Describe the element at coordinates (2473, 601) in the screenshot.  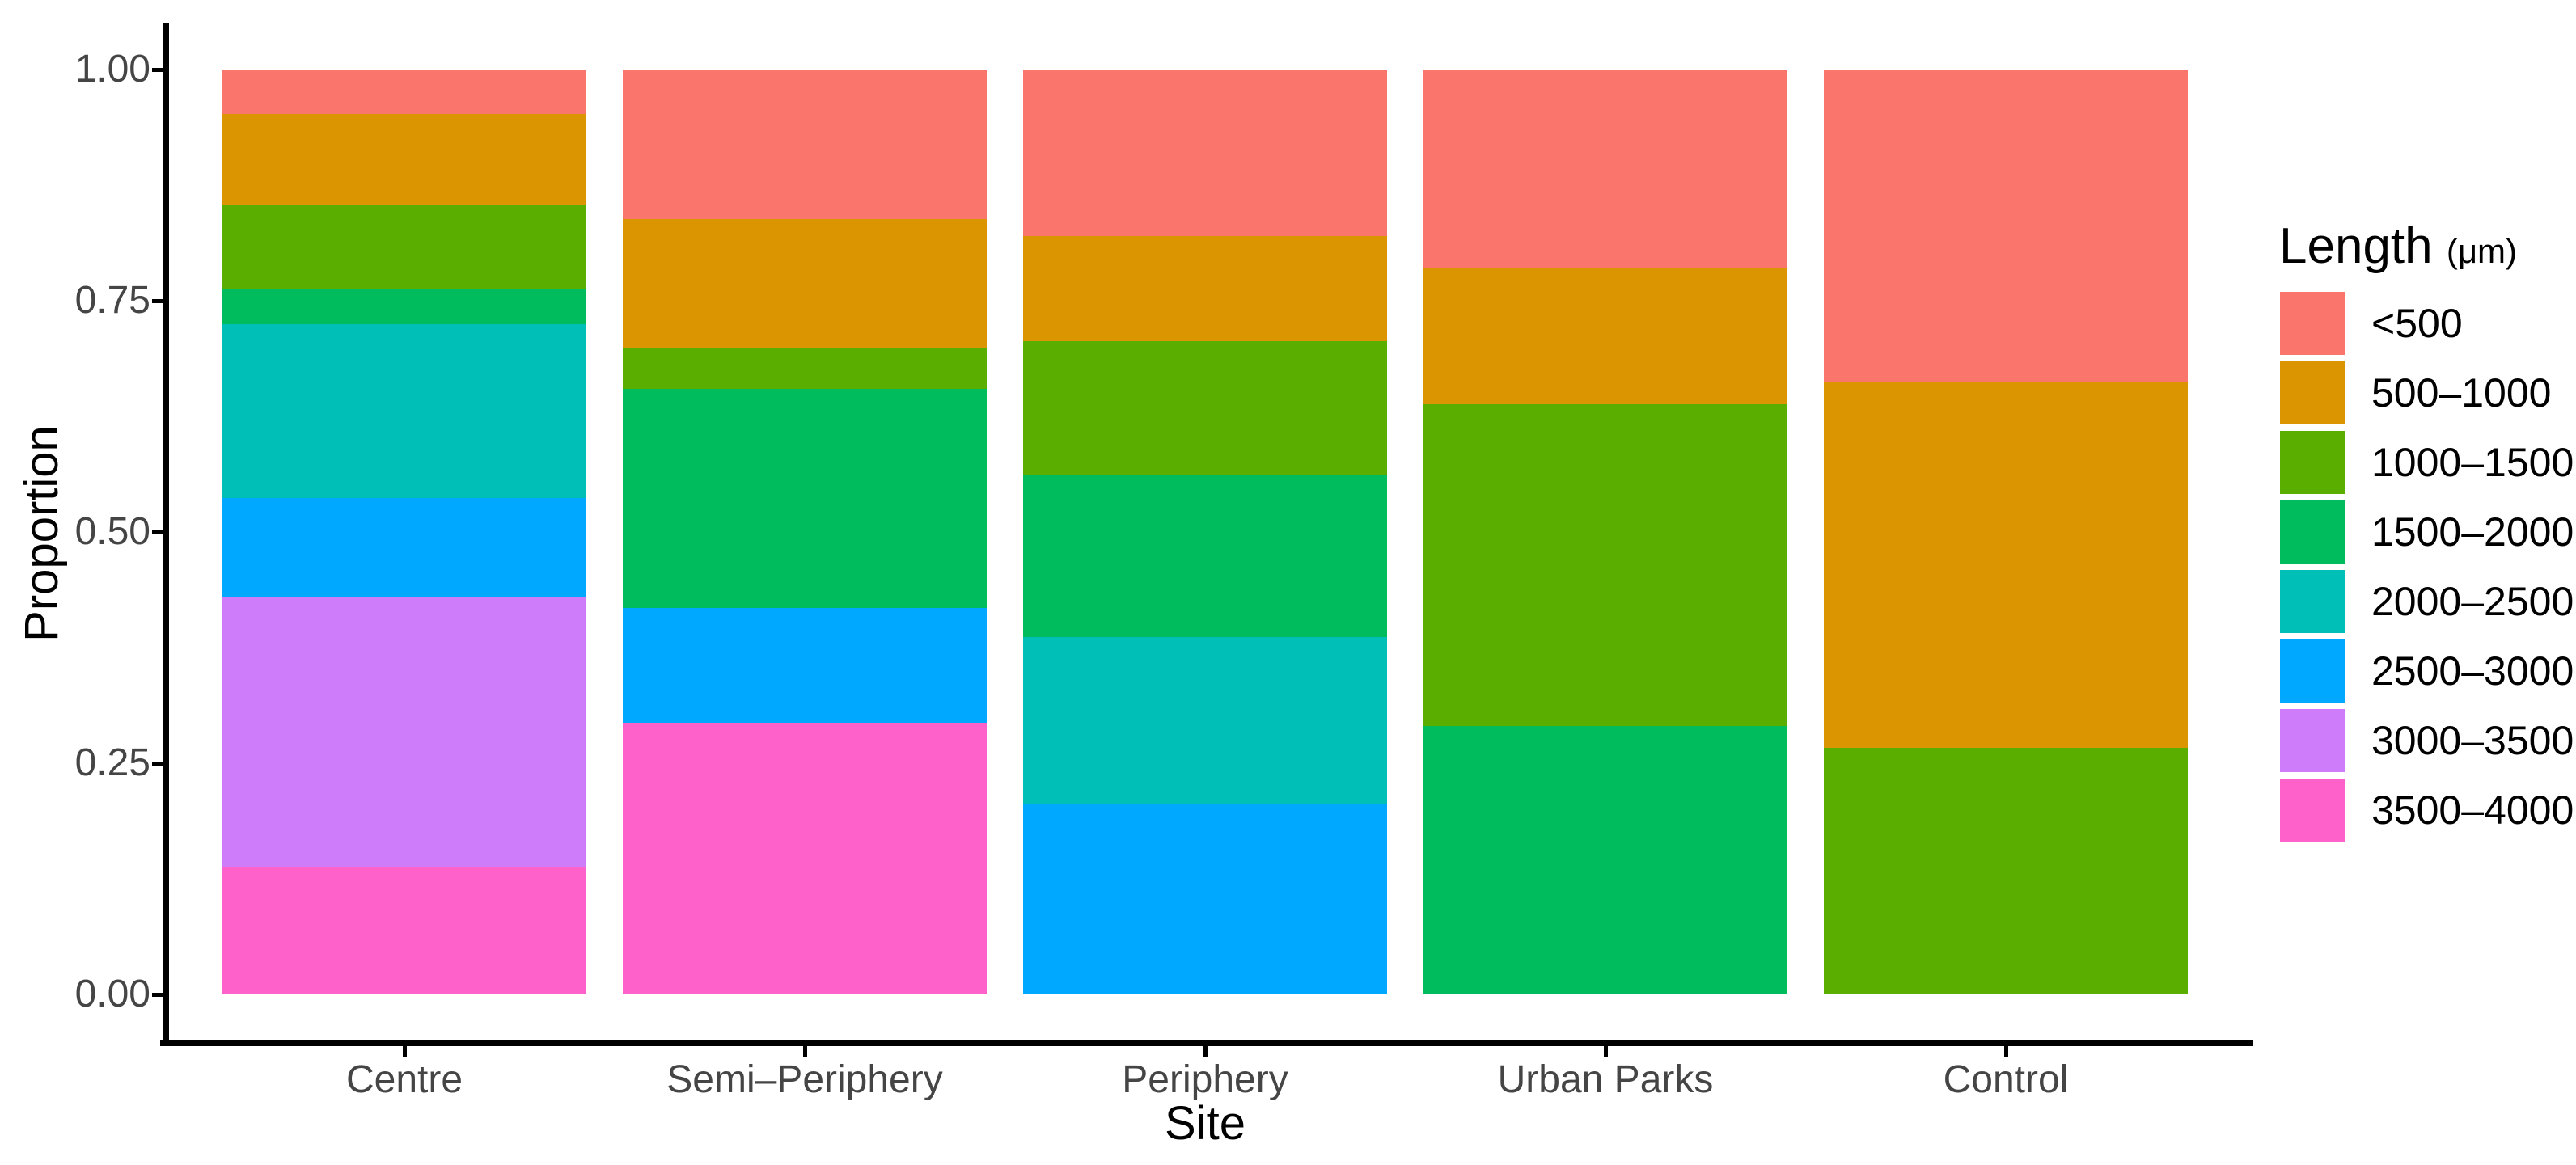
I see `legend-label: 2000–2500` at that location.